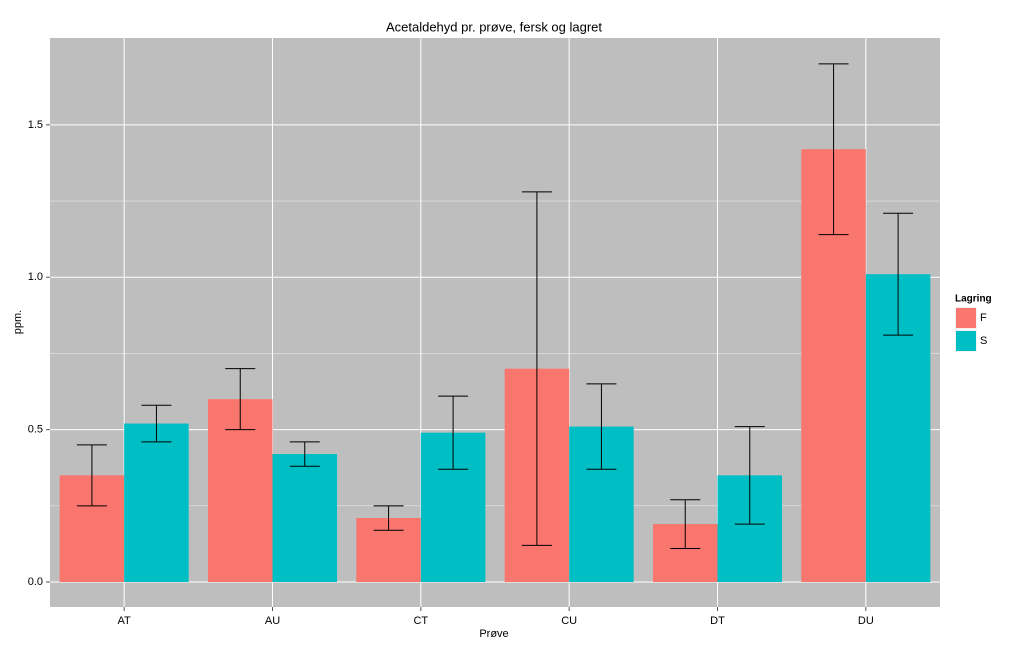 This screenshot has width=1024, height=652. Describe the element at coordinates (35, 430) in the screenshot. I see `y-tick-label: 0.5` at that location.